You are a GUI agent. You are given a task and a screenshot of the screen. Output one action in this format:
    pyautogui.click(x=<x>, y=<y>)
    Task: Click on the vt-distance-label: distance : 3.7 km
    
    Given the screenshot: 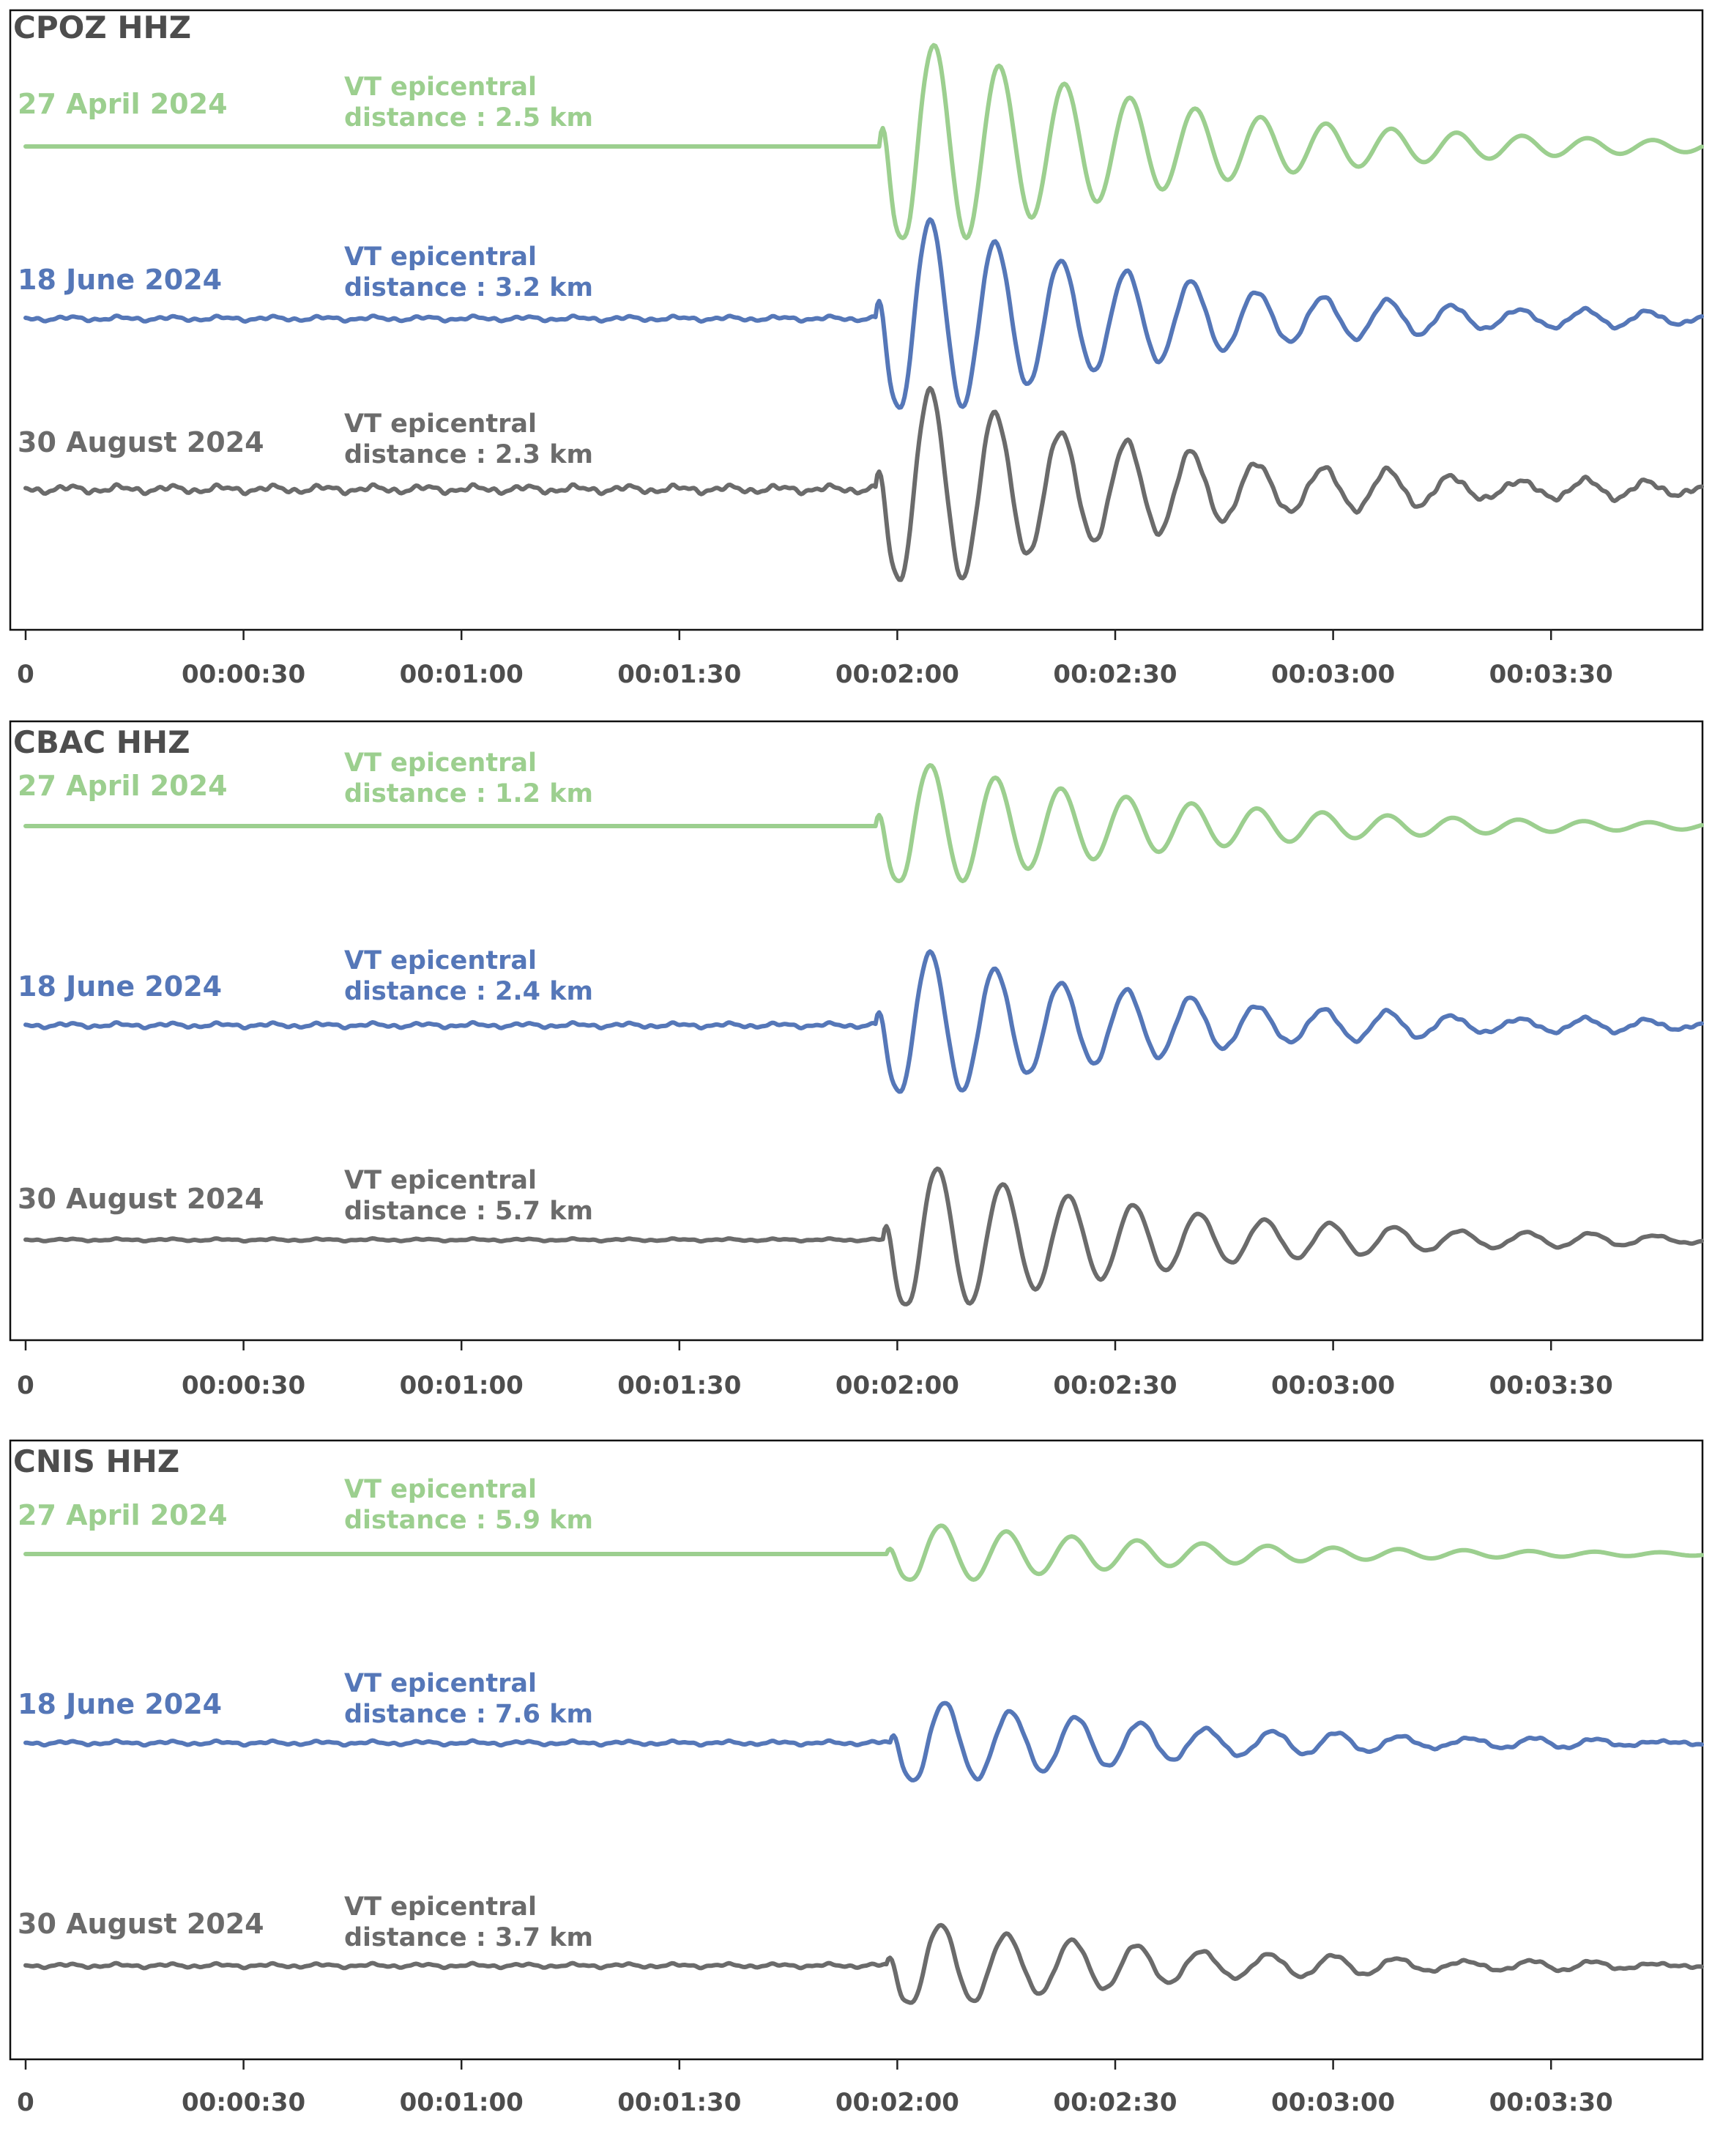 What is the action you would take?
    pyautogui.click(x=469, y=1937)
    